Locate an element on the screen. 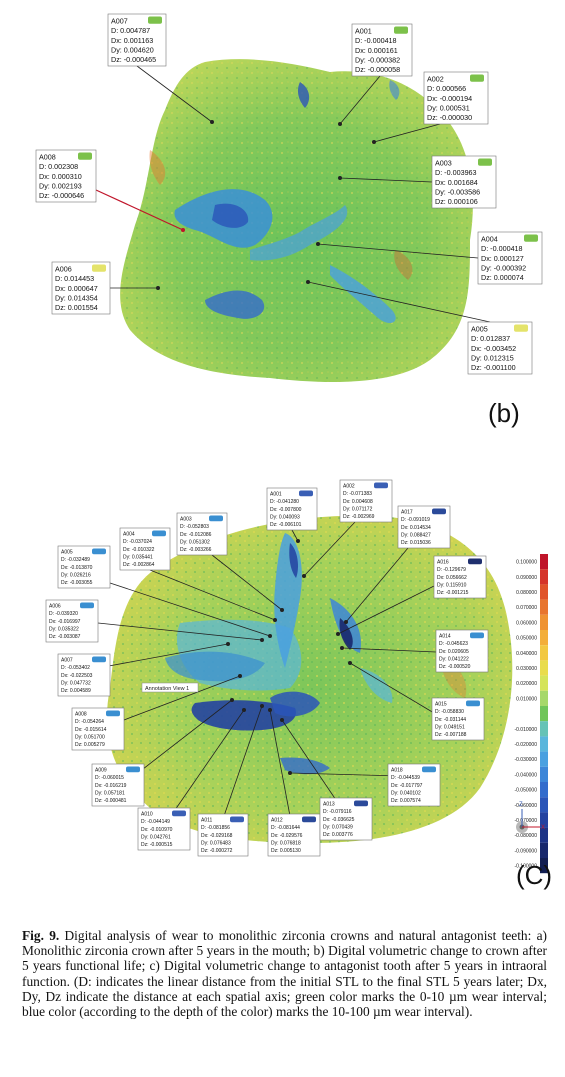 The height and width of the screenshot is (1077, 565). figure-caption-label: Fig. 9. is located at coordinates (41, 935).